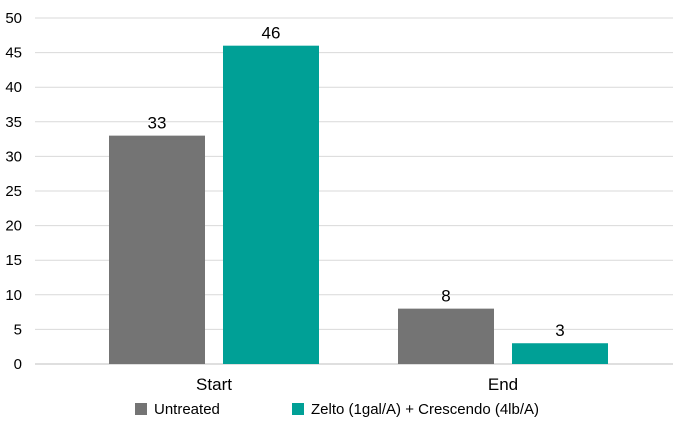 This screenshot has height=421, width=673. What do you see at coordinates (271, 33) in the screenshot?
I see `data-label: 46` at bounding box center [271, 33].